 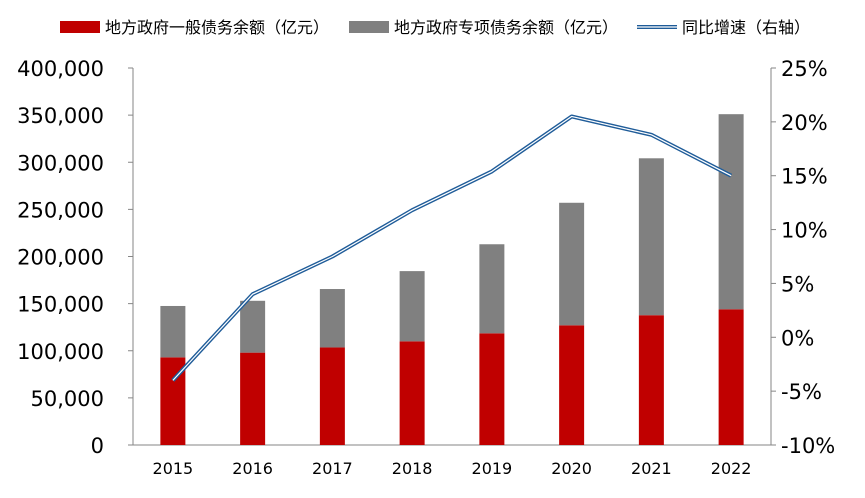 What do you see at coordinates (60, 69) in the screenshot?
I see `left-tick-label: 400,000` at bounding box center [60, 69].